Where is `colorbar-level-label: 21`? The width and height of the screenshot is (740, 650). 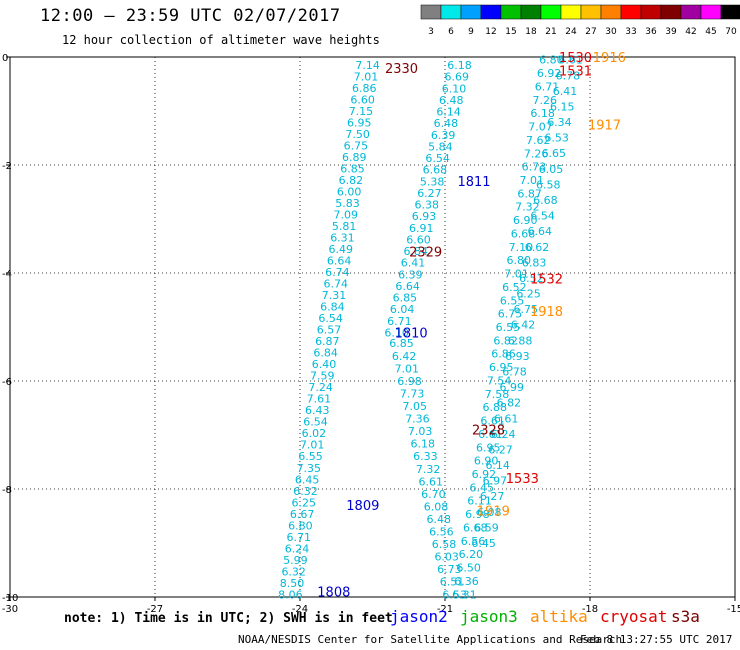
colorbar-level-label: 21 is located at coordinates (550, 32).